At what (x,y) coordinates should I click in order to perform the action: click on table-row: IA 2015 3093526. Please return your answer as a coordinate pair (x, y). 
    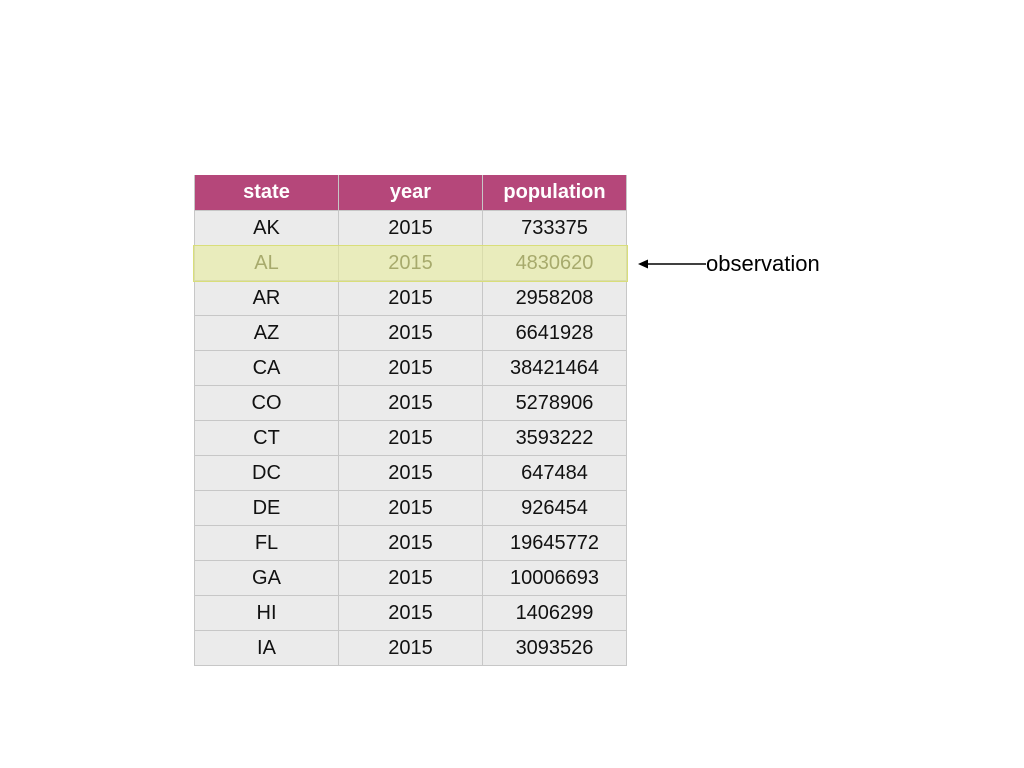
    Looking at the image, I should click on (410, 648).